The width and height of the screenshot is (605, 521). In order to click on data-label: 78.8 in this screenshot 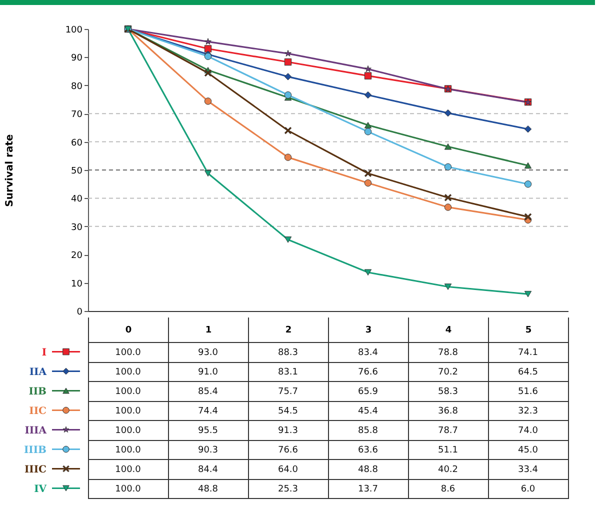, I will do `click(448, 353)`.